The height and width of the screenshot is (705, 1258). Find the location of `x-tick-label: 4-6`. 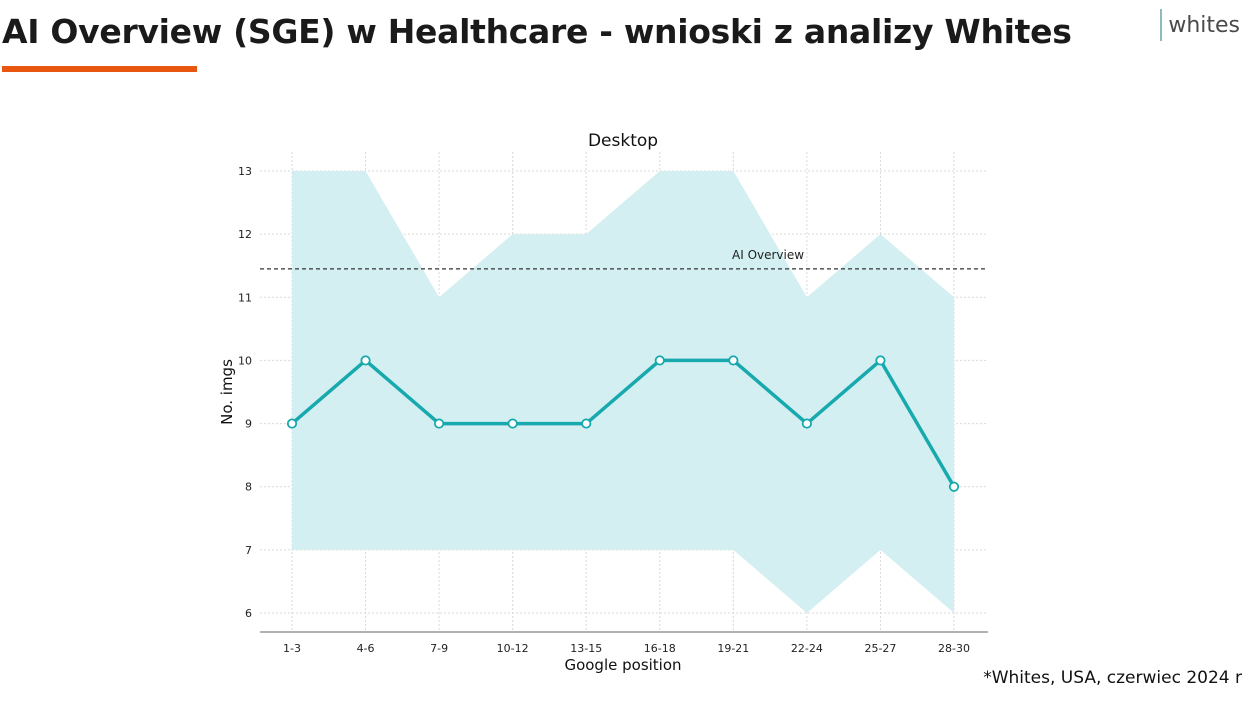

x-tick-label: 4-6 is located at coordinates (366, 648).